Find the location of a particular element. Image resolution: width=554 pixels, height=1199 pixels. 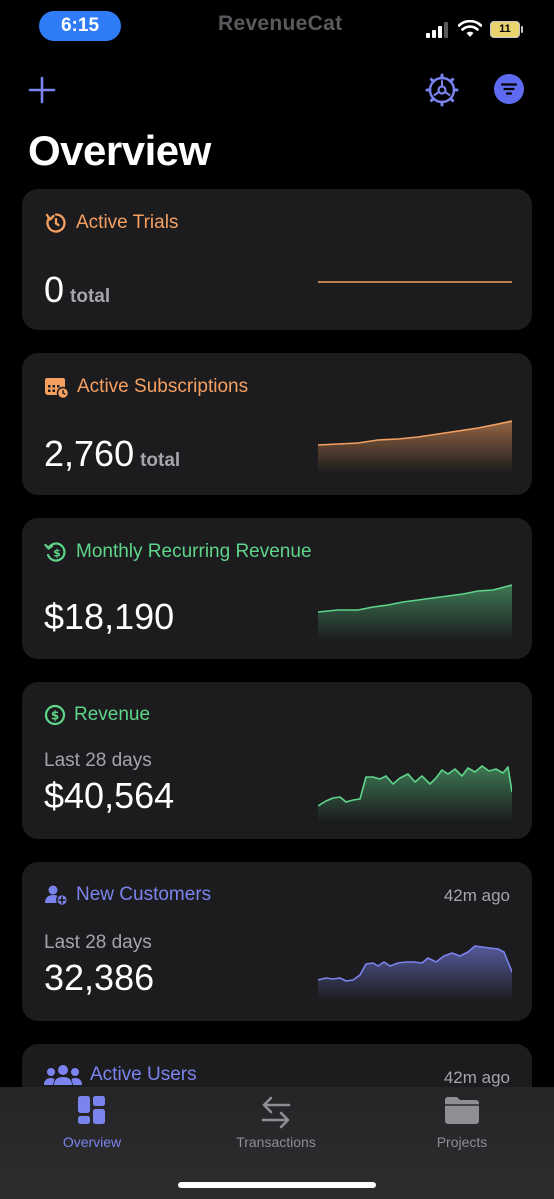

mrr-sparkline is located at coordinates (415, 612).